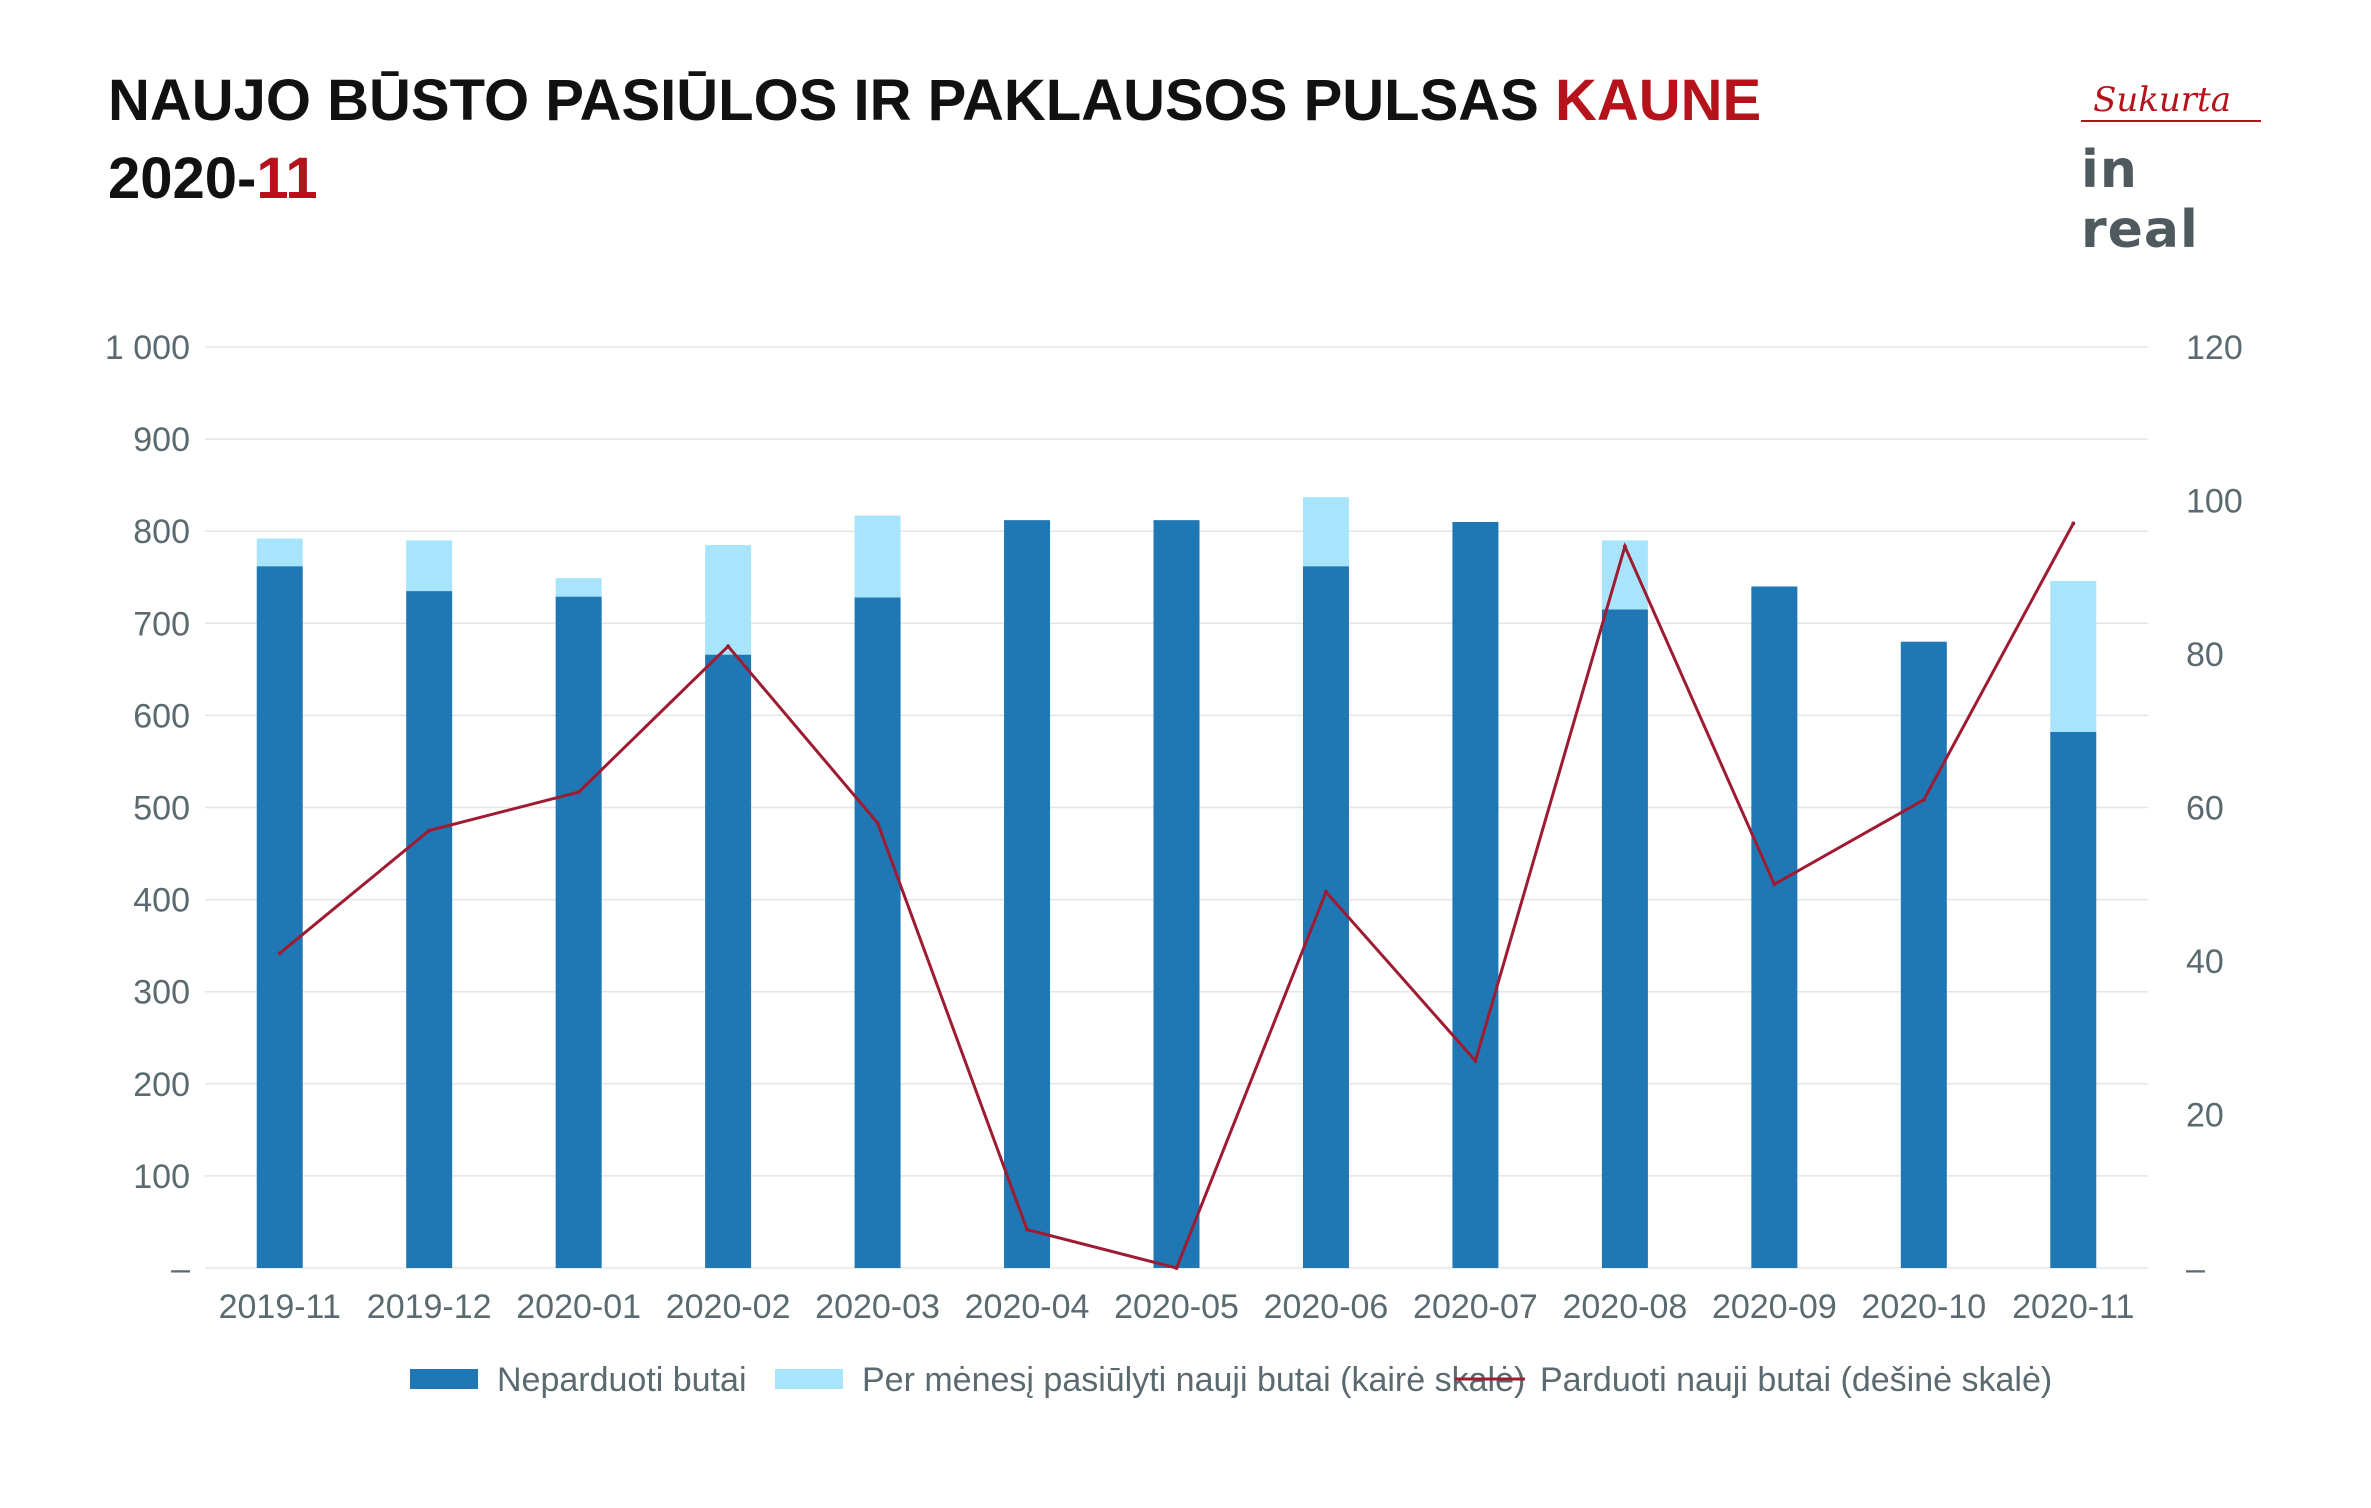  Describe the element at coordinates (1796, 1380) in the screenshot. I see `legend-label-sold: Parduoti nauji butai (dešinė skalė)` at that location.